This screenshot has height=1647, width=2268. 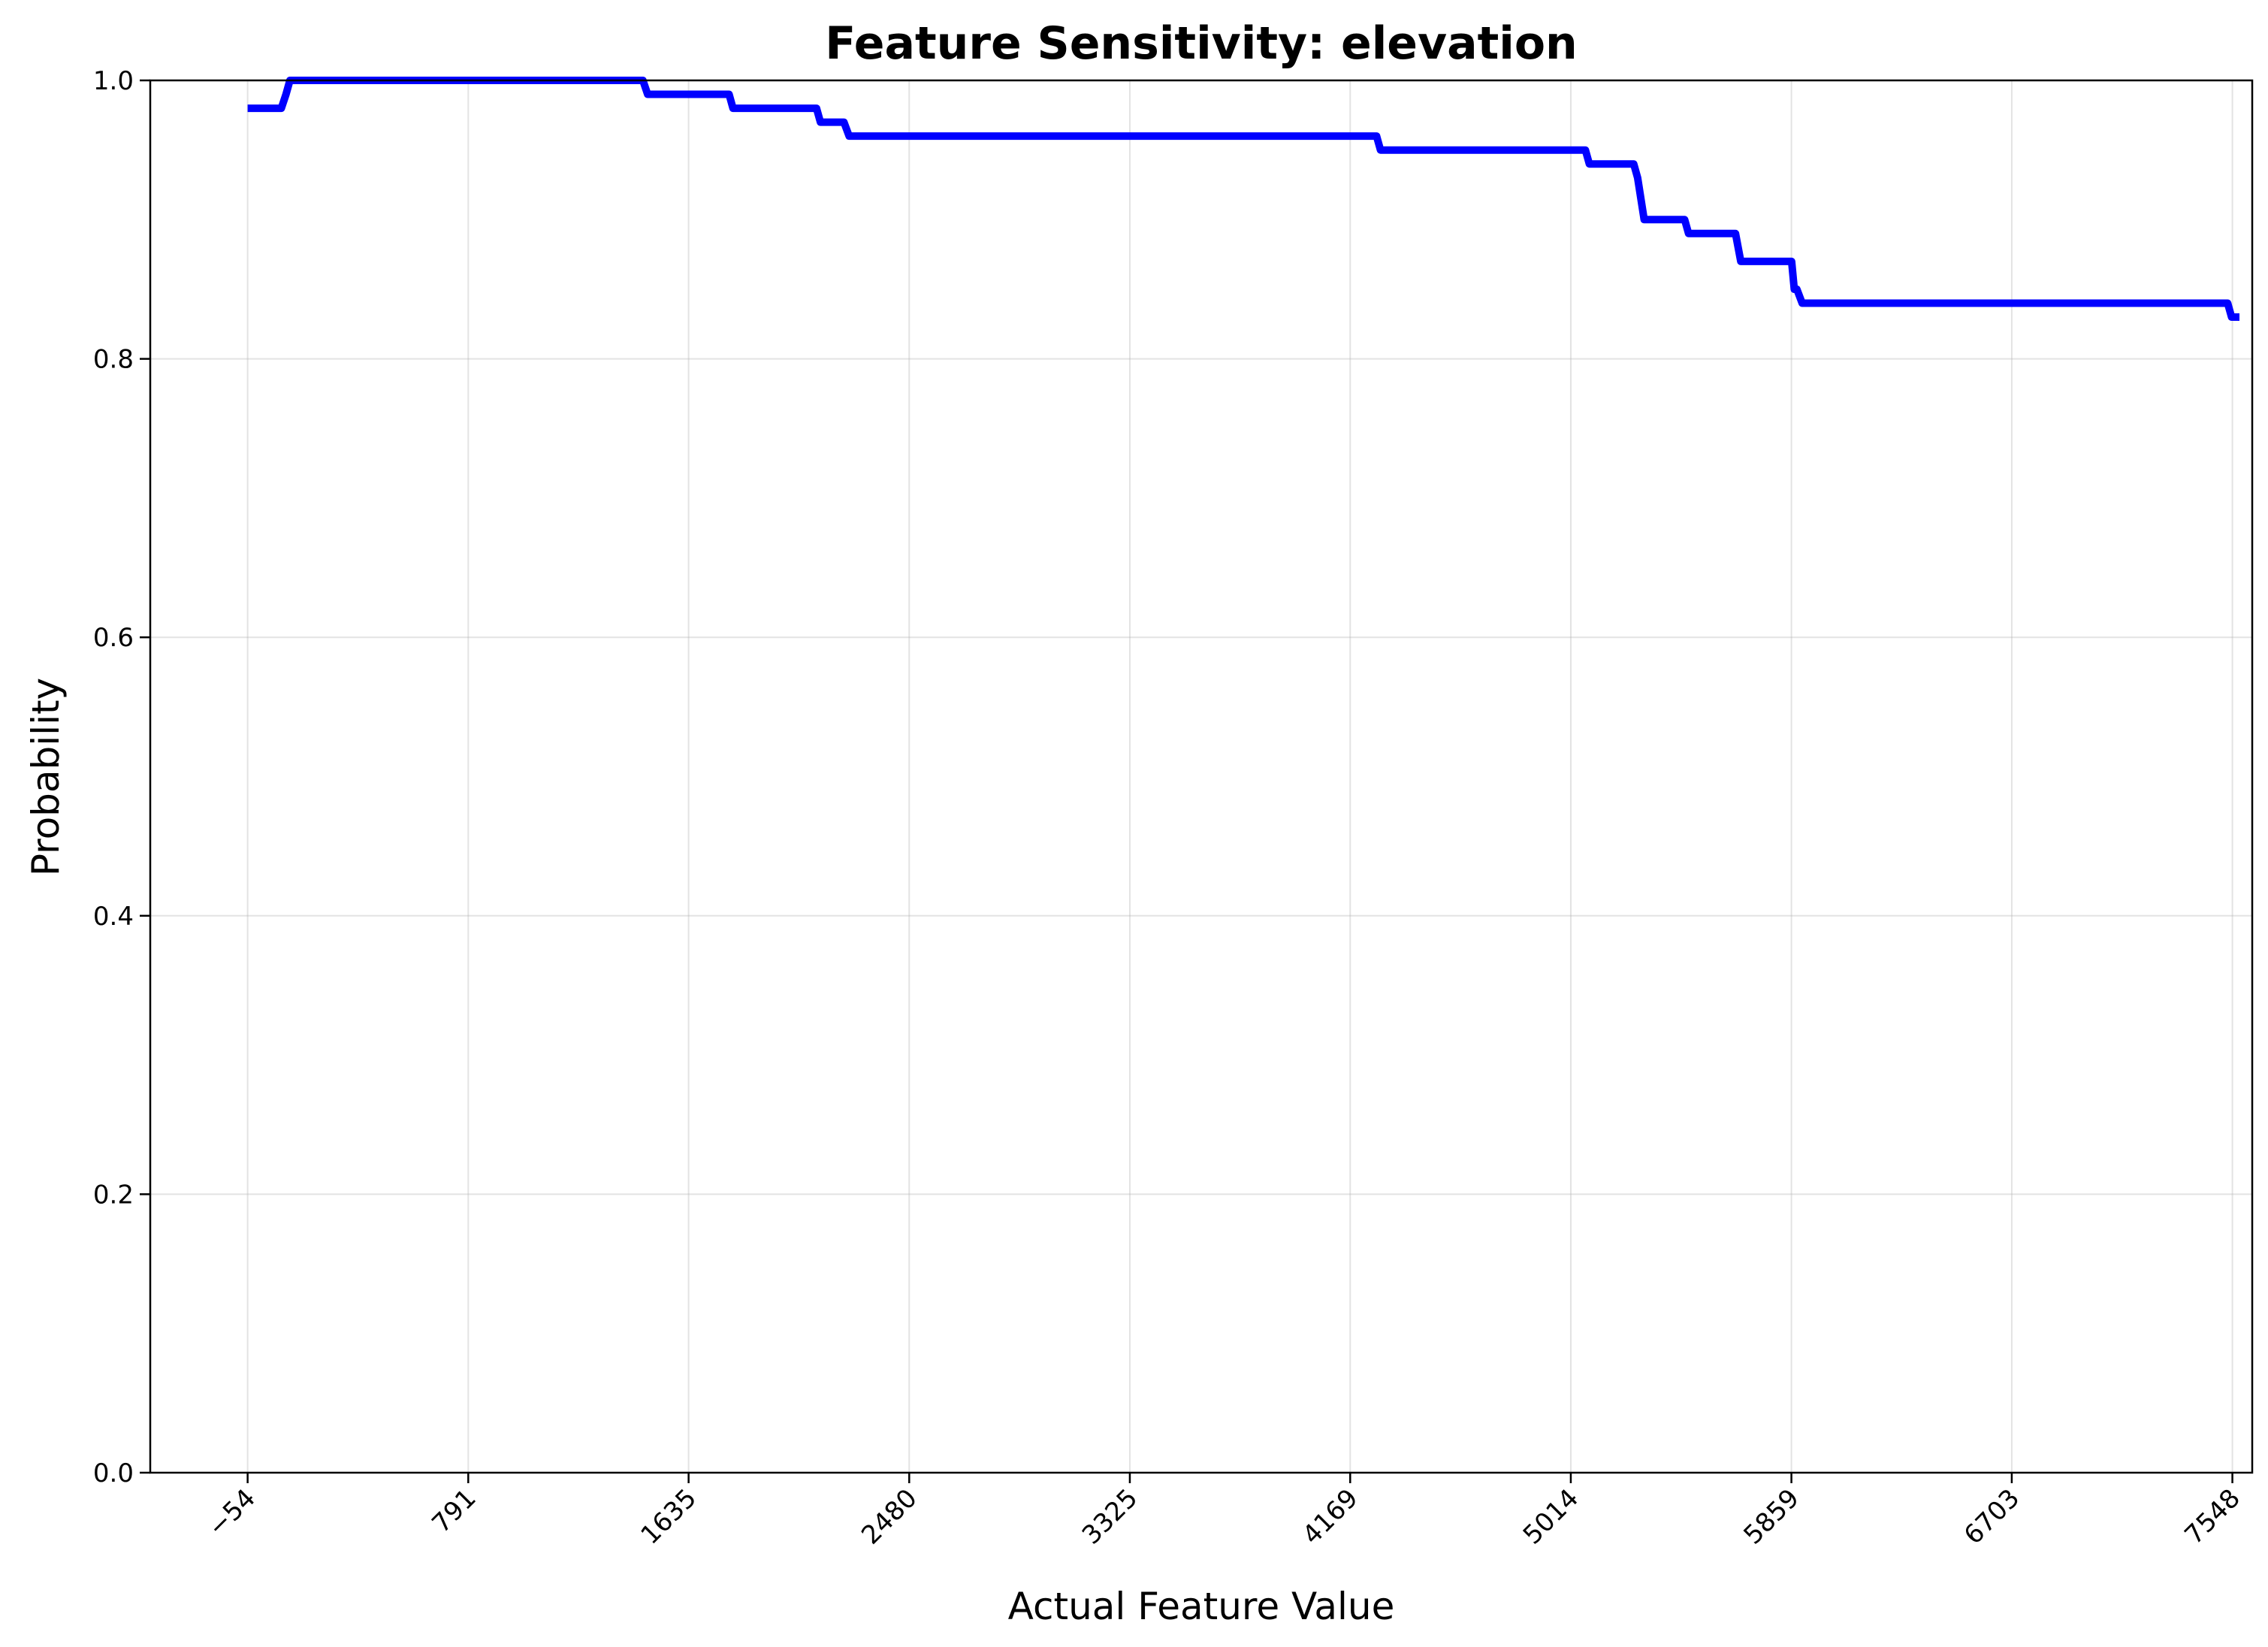 What do you see at coordinates (1551, 1516) in the screenshot?
I see `x-tick-label: 5014` at bounding box center [1551, 1516].